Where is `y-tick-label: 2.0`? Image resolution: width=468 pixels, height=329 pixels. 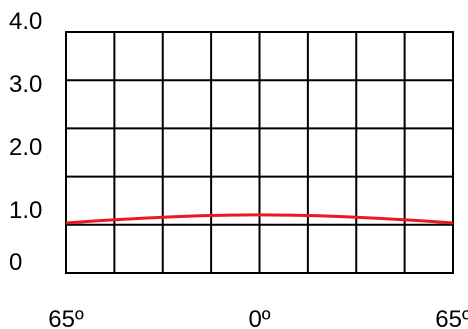 y-tick-label: 2.0 is located at coordinates (25, 147).